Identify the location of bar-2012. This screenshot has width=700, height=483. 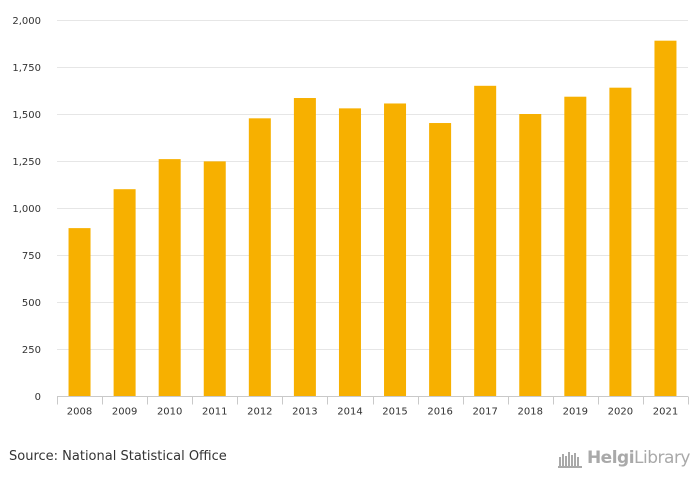
(259, 257).